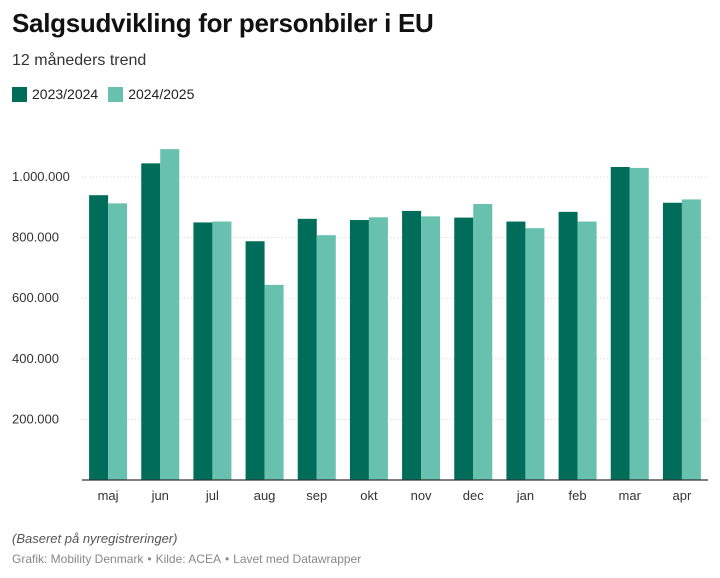  Describe the element at coordinates (307, 349) in the screenshot. I see `bar-2023-2024-sep` at that location.